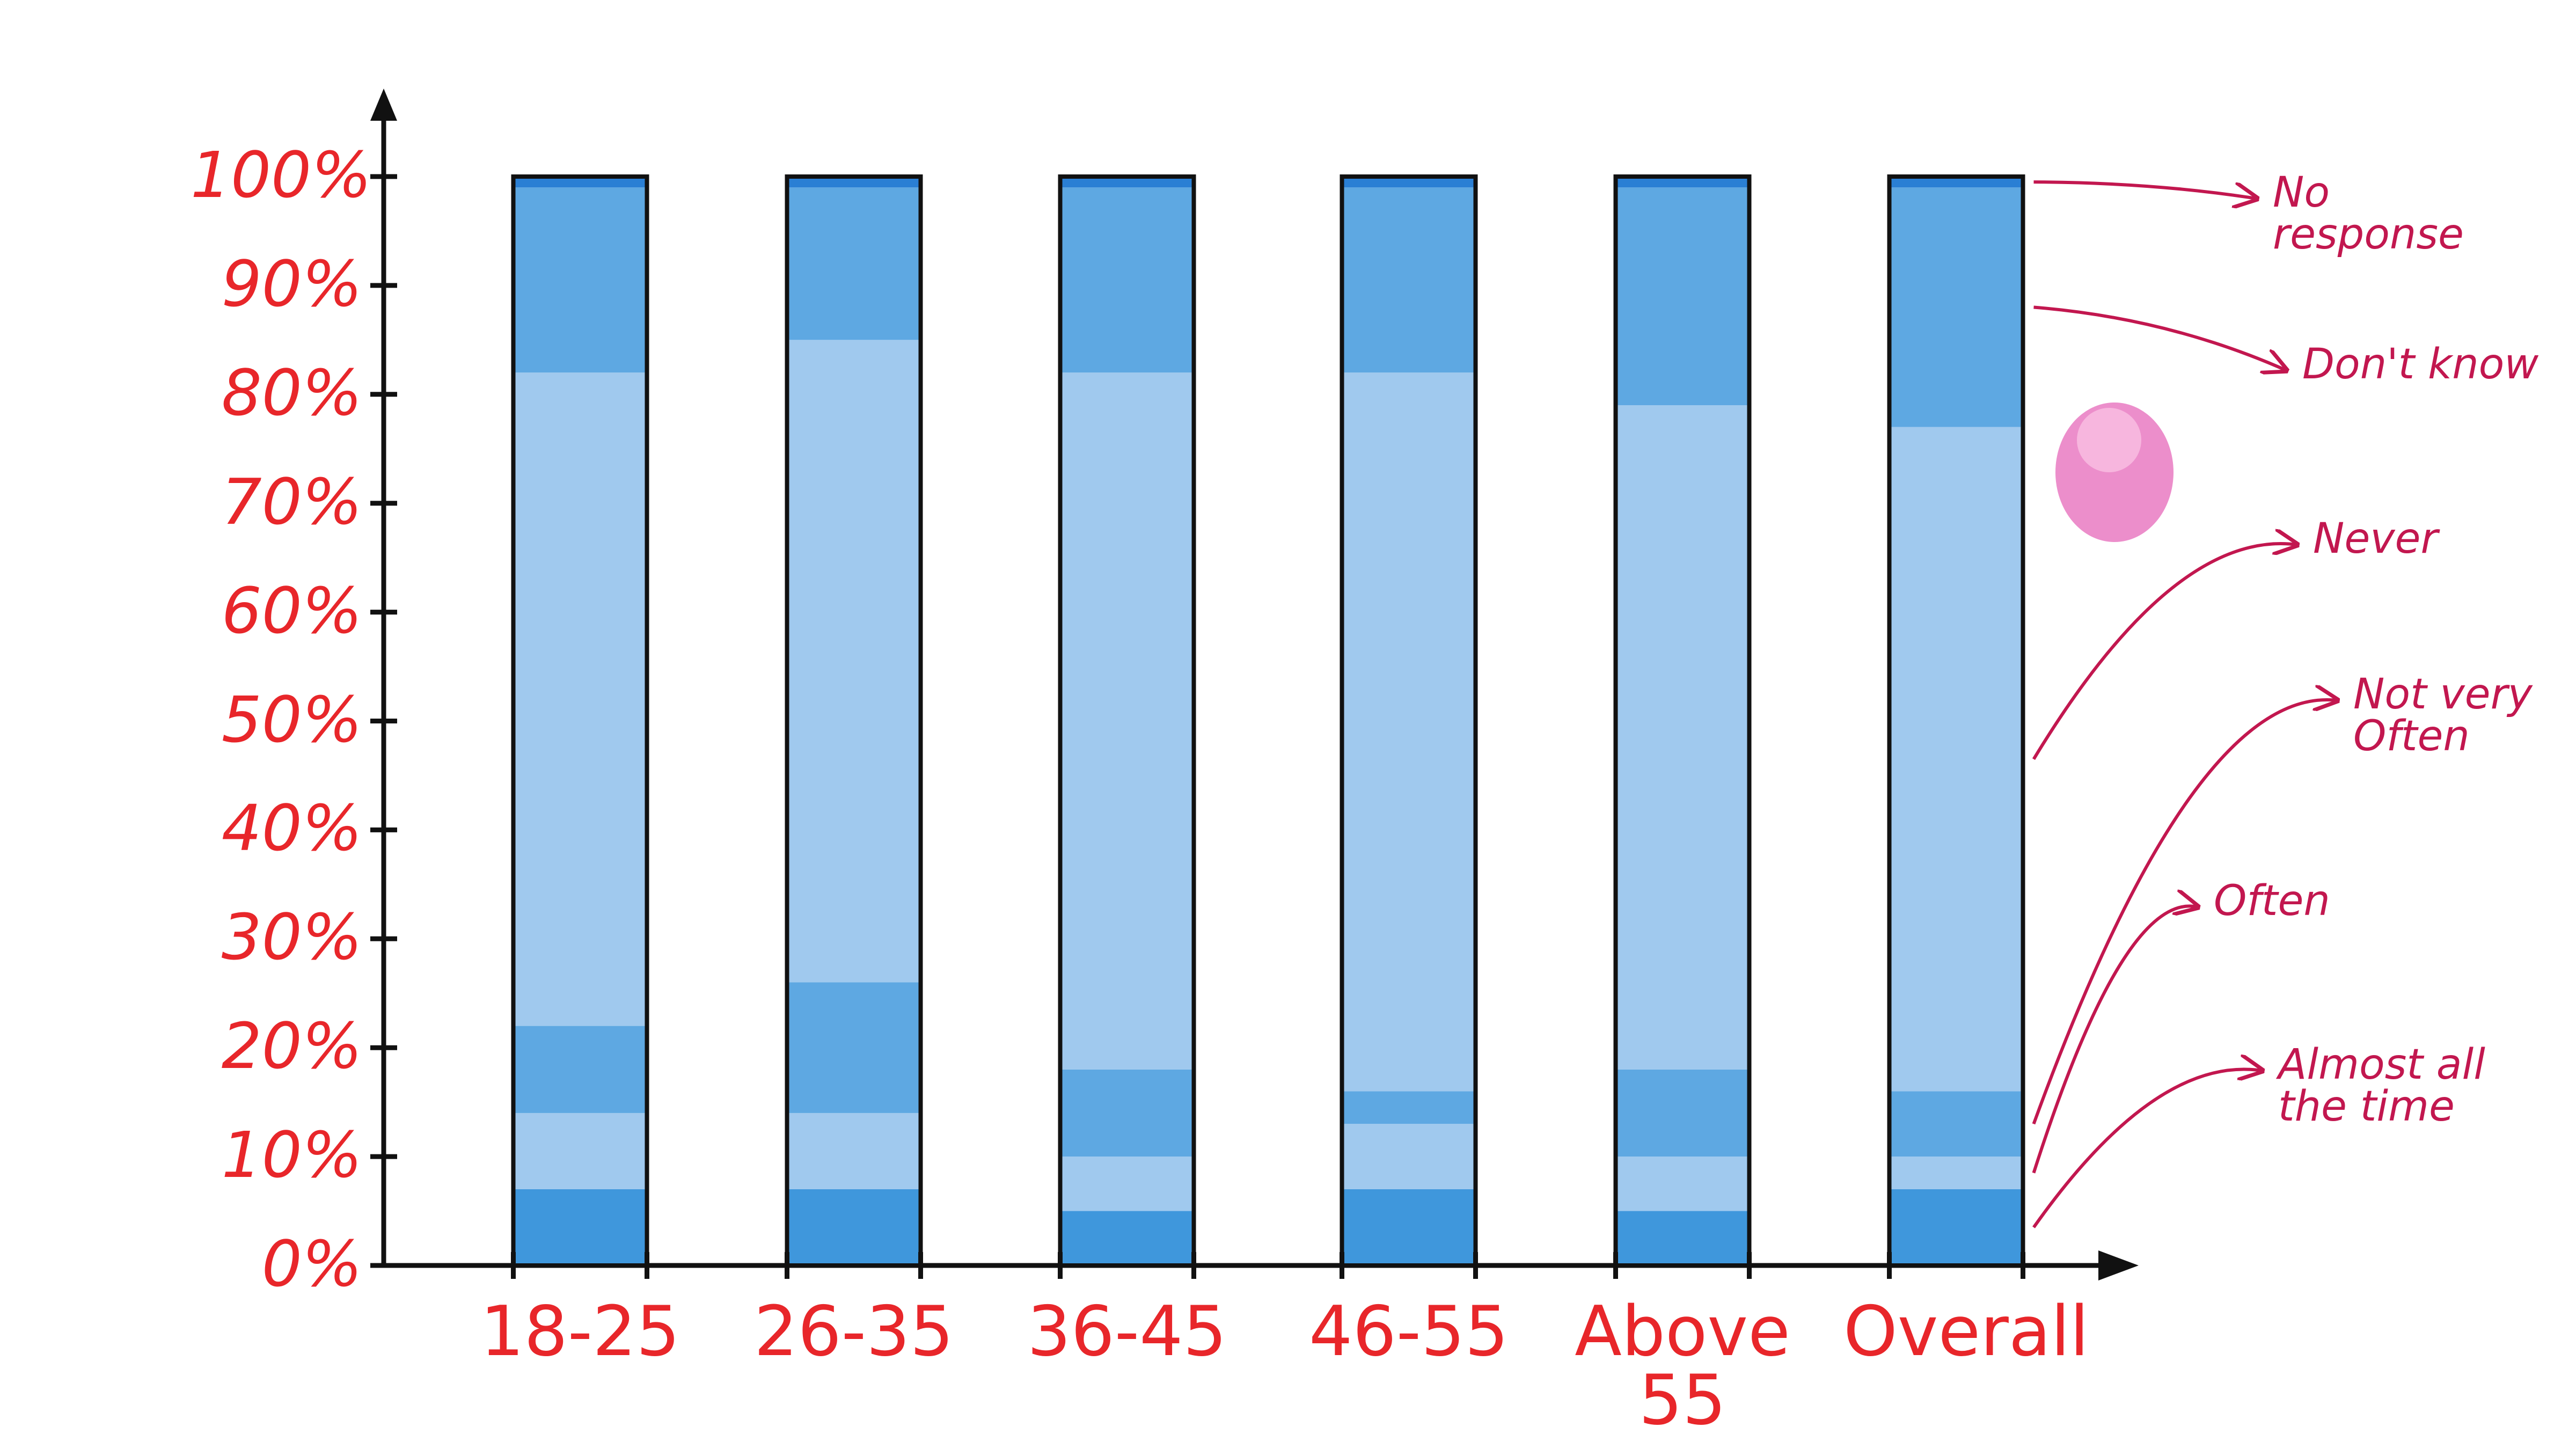 The height and width of the screenshot is (1449, 2576). Describe the element at coordinates (291, 501) in the screenshot. I see `y-tick-label: 70%` at that location.